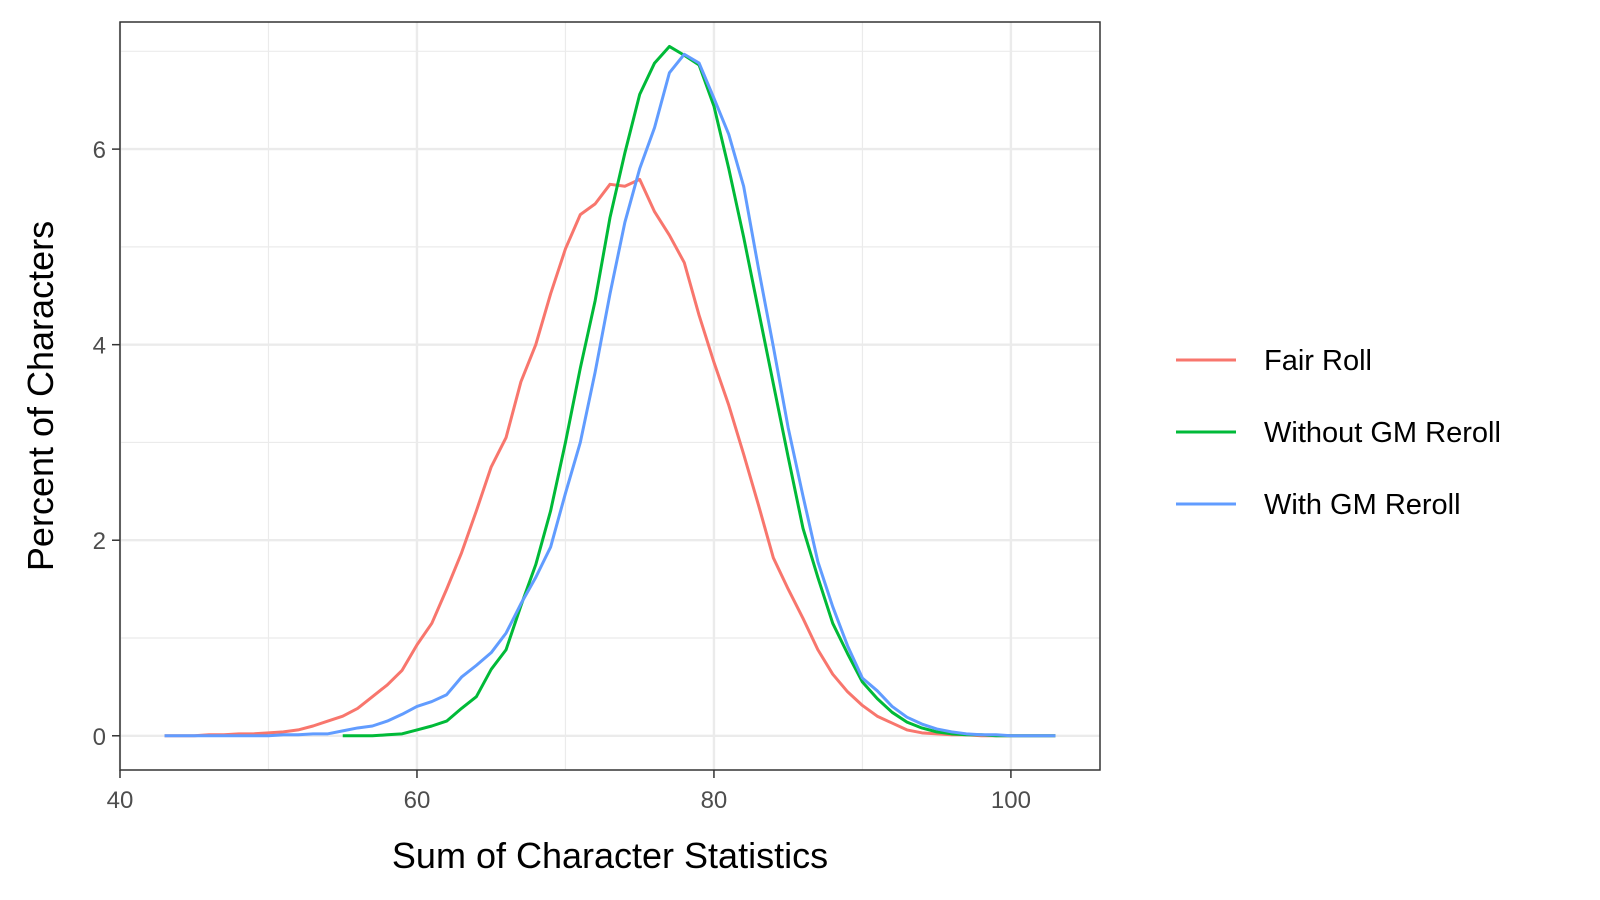 Image resolution: width=1600 pixels, height=900 pixels. Describe the element at coordinates (99, 346) in the screenshot. I see `y-tick-label: 4` at that location.